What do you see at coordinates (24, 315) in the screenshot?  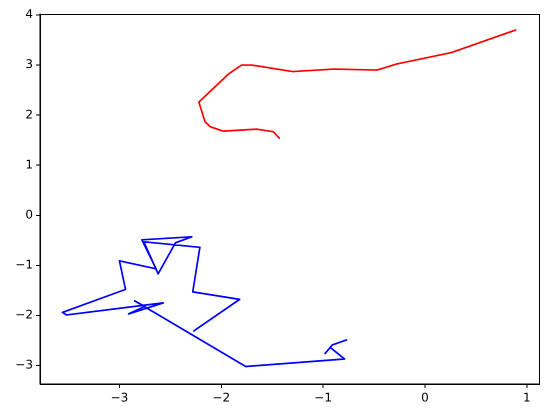 I see `y-tick-label: −2` at bounding box center [24, 315].